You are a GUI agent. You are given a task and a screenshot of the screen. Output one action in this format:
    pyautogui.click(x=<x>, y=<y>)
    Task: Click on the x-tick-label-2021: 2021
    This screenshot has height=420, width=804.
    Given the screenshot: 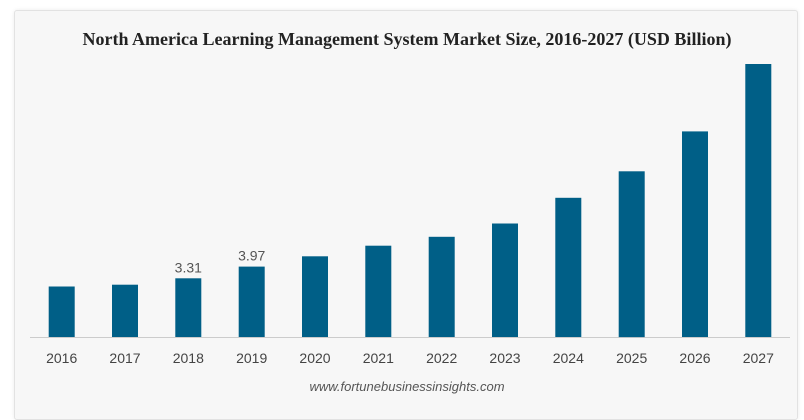 What is the action you would take?
    pyautogui.click(x=378, y=358)
    